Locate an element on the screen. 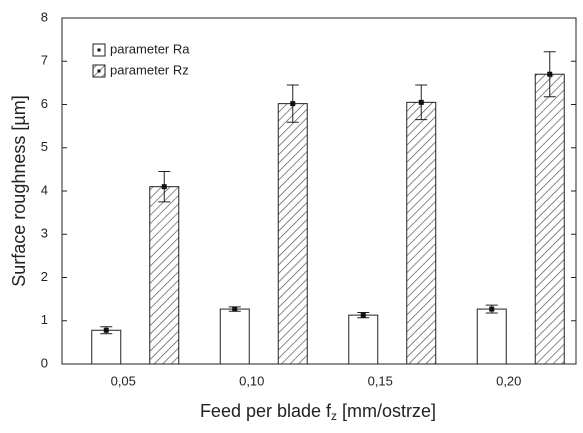 The image size is (583, 433). x-axis-label-main: Feed per blade f is located at coordinates (266, 411).